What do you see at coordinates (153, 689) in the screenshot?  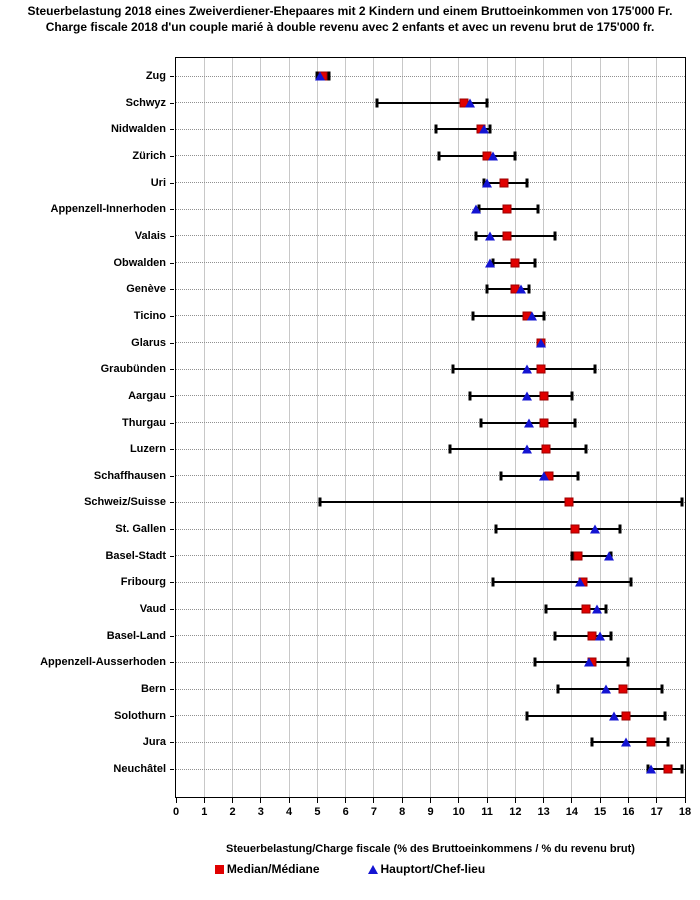 I see `canton-label: Bern` at bounding box center [153, 689].